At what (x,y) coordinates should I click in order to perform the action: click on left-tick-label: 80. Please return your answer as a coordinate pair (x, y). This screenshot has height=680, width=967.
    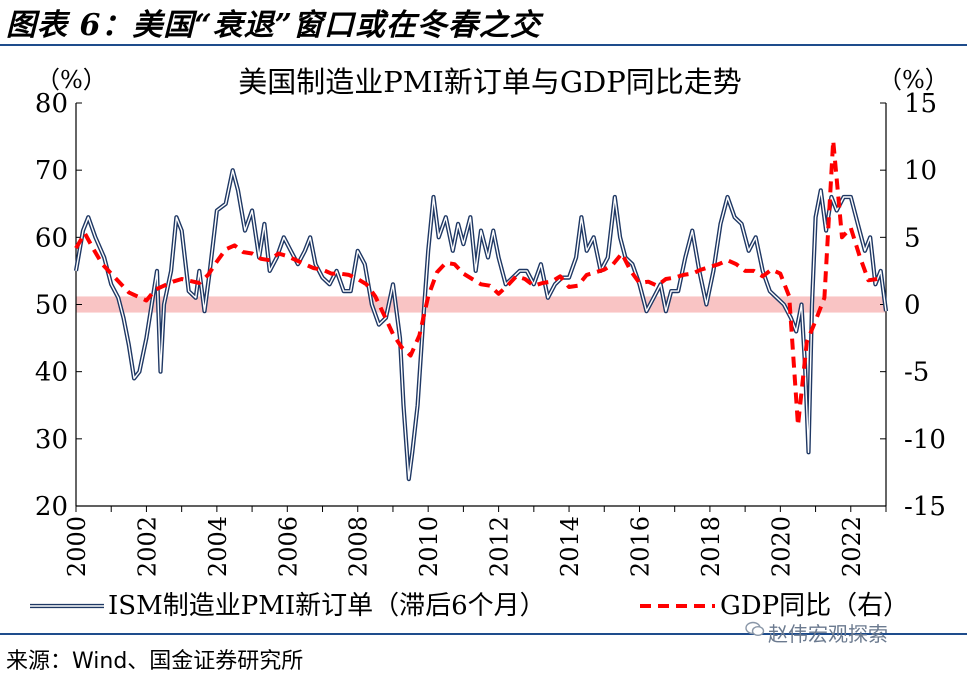
    Looking at the image, I should click on (51, 104).